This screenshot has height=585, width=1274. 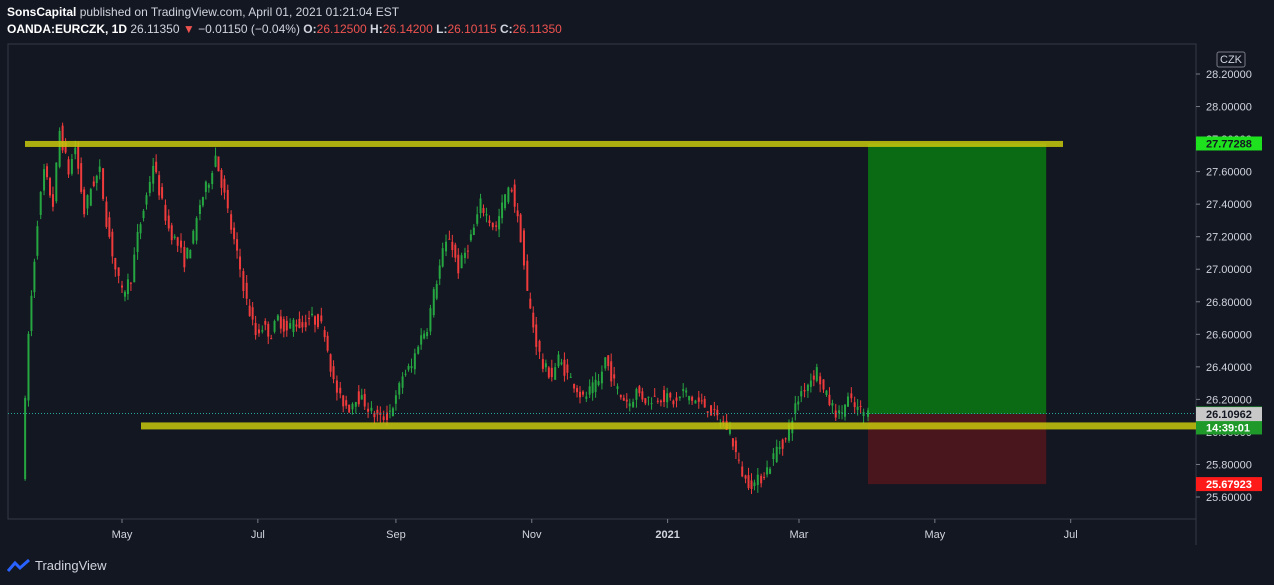 What do you see at coordinates (1228, 428) in the screenshot?
I see `bar-countdown-label: 14:39:01` at bounding box center [1228, 428].